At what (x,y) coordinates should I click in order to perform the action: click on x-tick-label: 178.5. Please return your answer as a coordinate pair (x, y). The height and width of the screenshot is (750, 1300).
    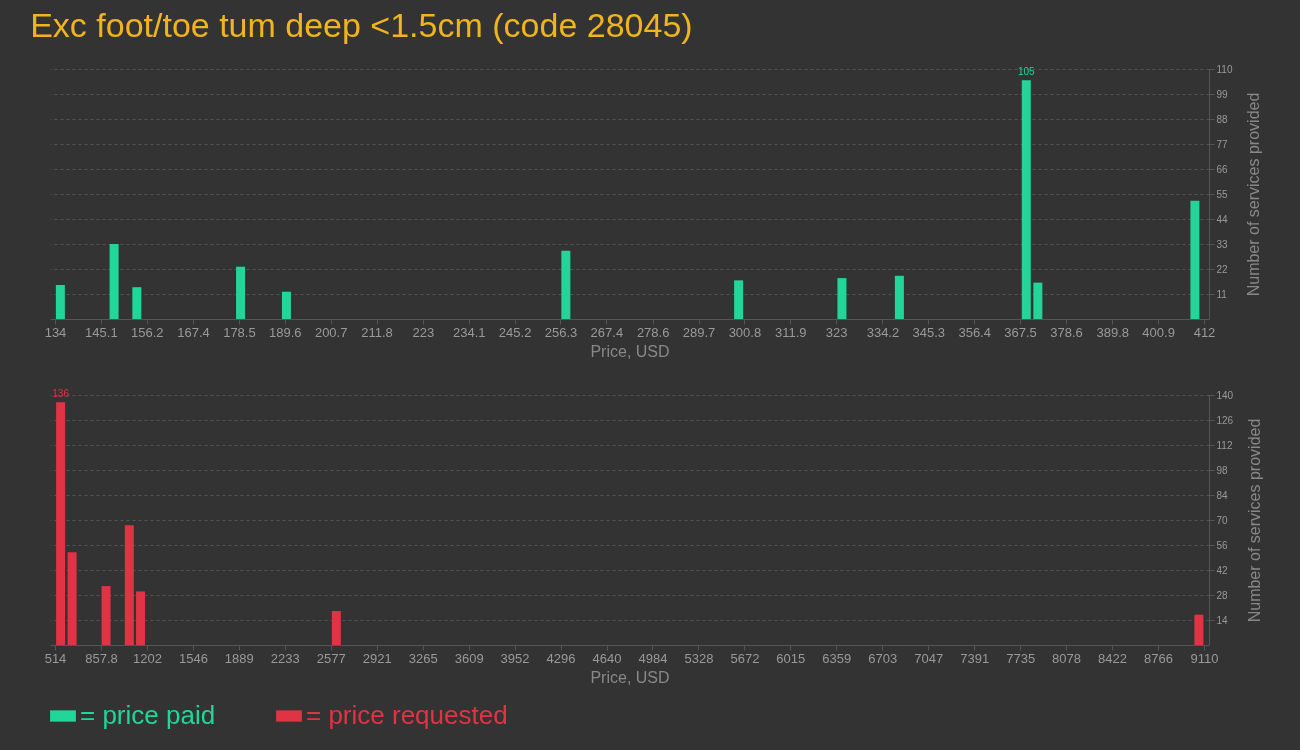
    Looking at the image, I should click on (239, 332).